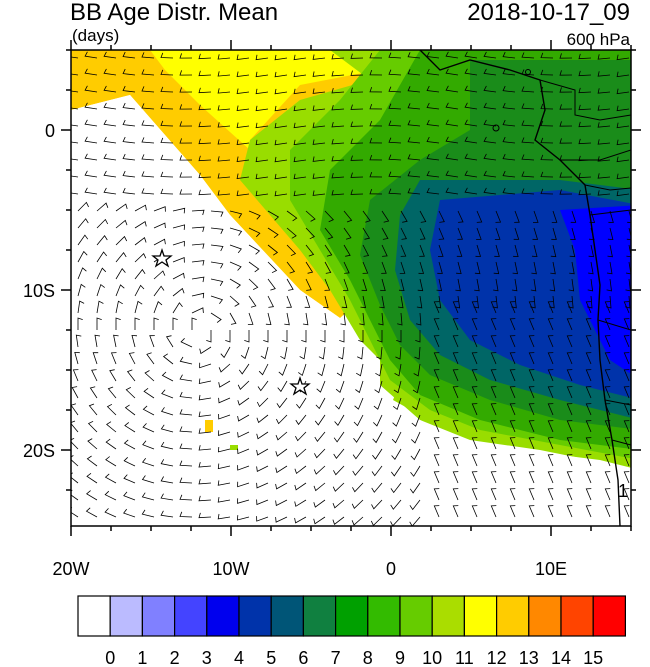 This screenshot has height=667, width=650. I want to click on age-band-blue, so click(595, 289).